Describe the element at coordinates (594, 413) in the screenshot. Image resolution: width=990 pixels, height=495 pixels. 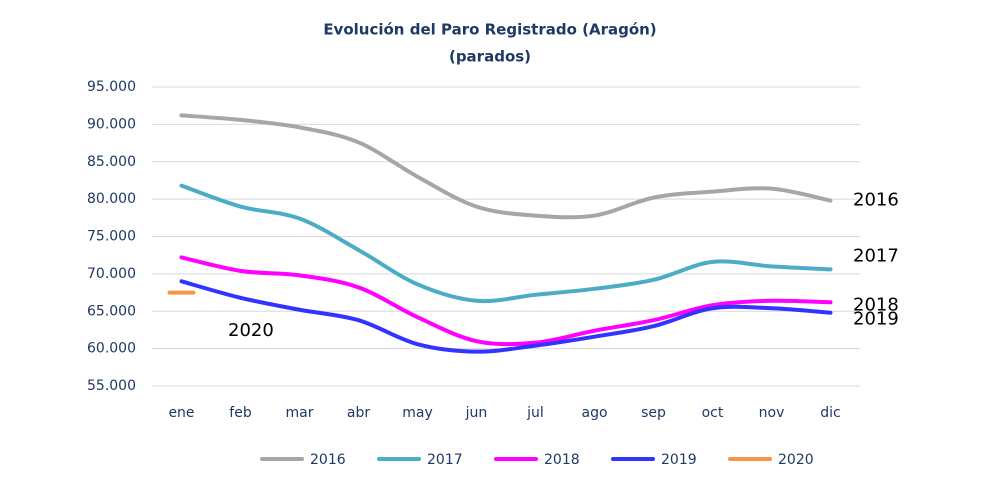
I see `x-tick-label: ago` at that location.